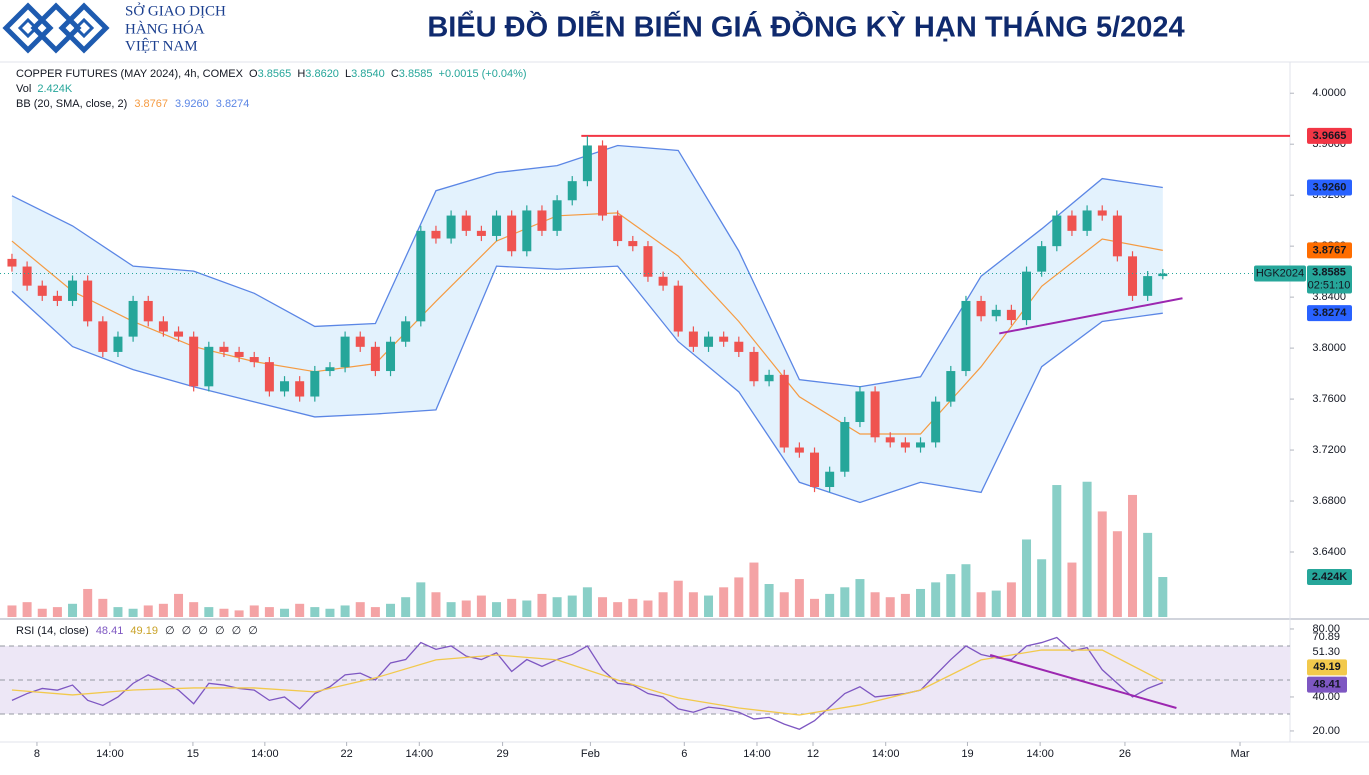 Image resolution: width=1369 pixels, height=775 pixels. I want to click on y-tick-label: 3.8000, so click(1329, 348).